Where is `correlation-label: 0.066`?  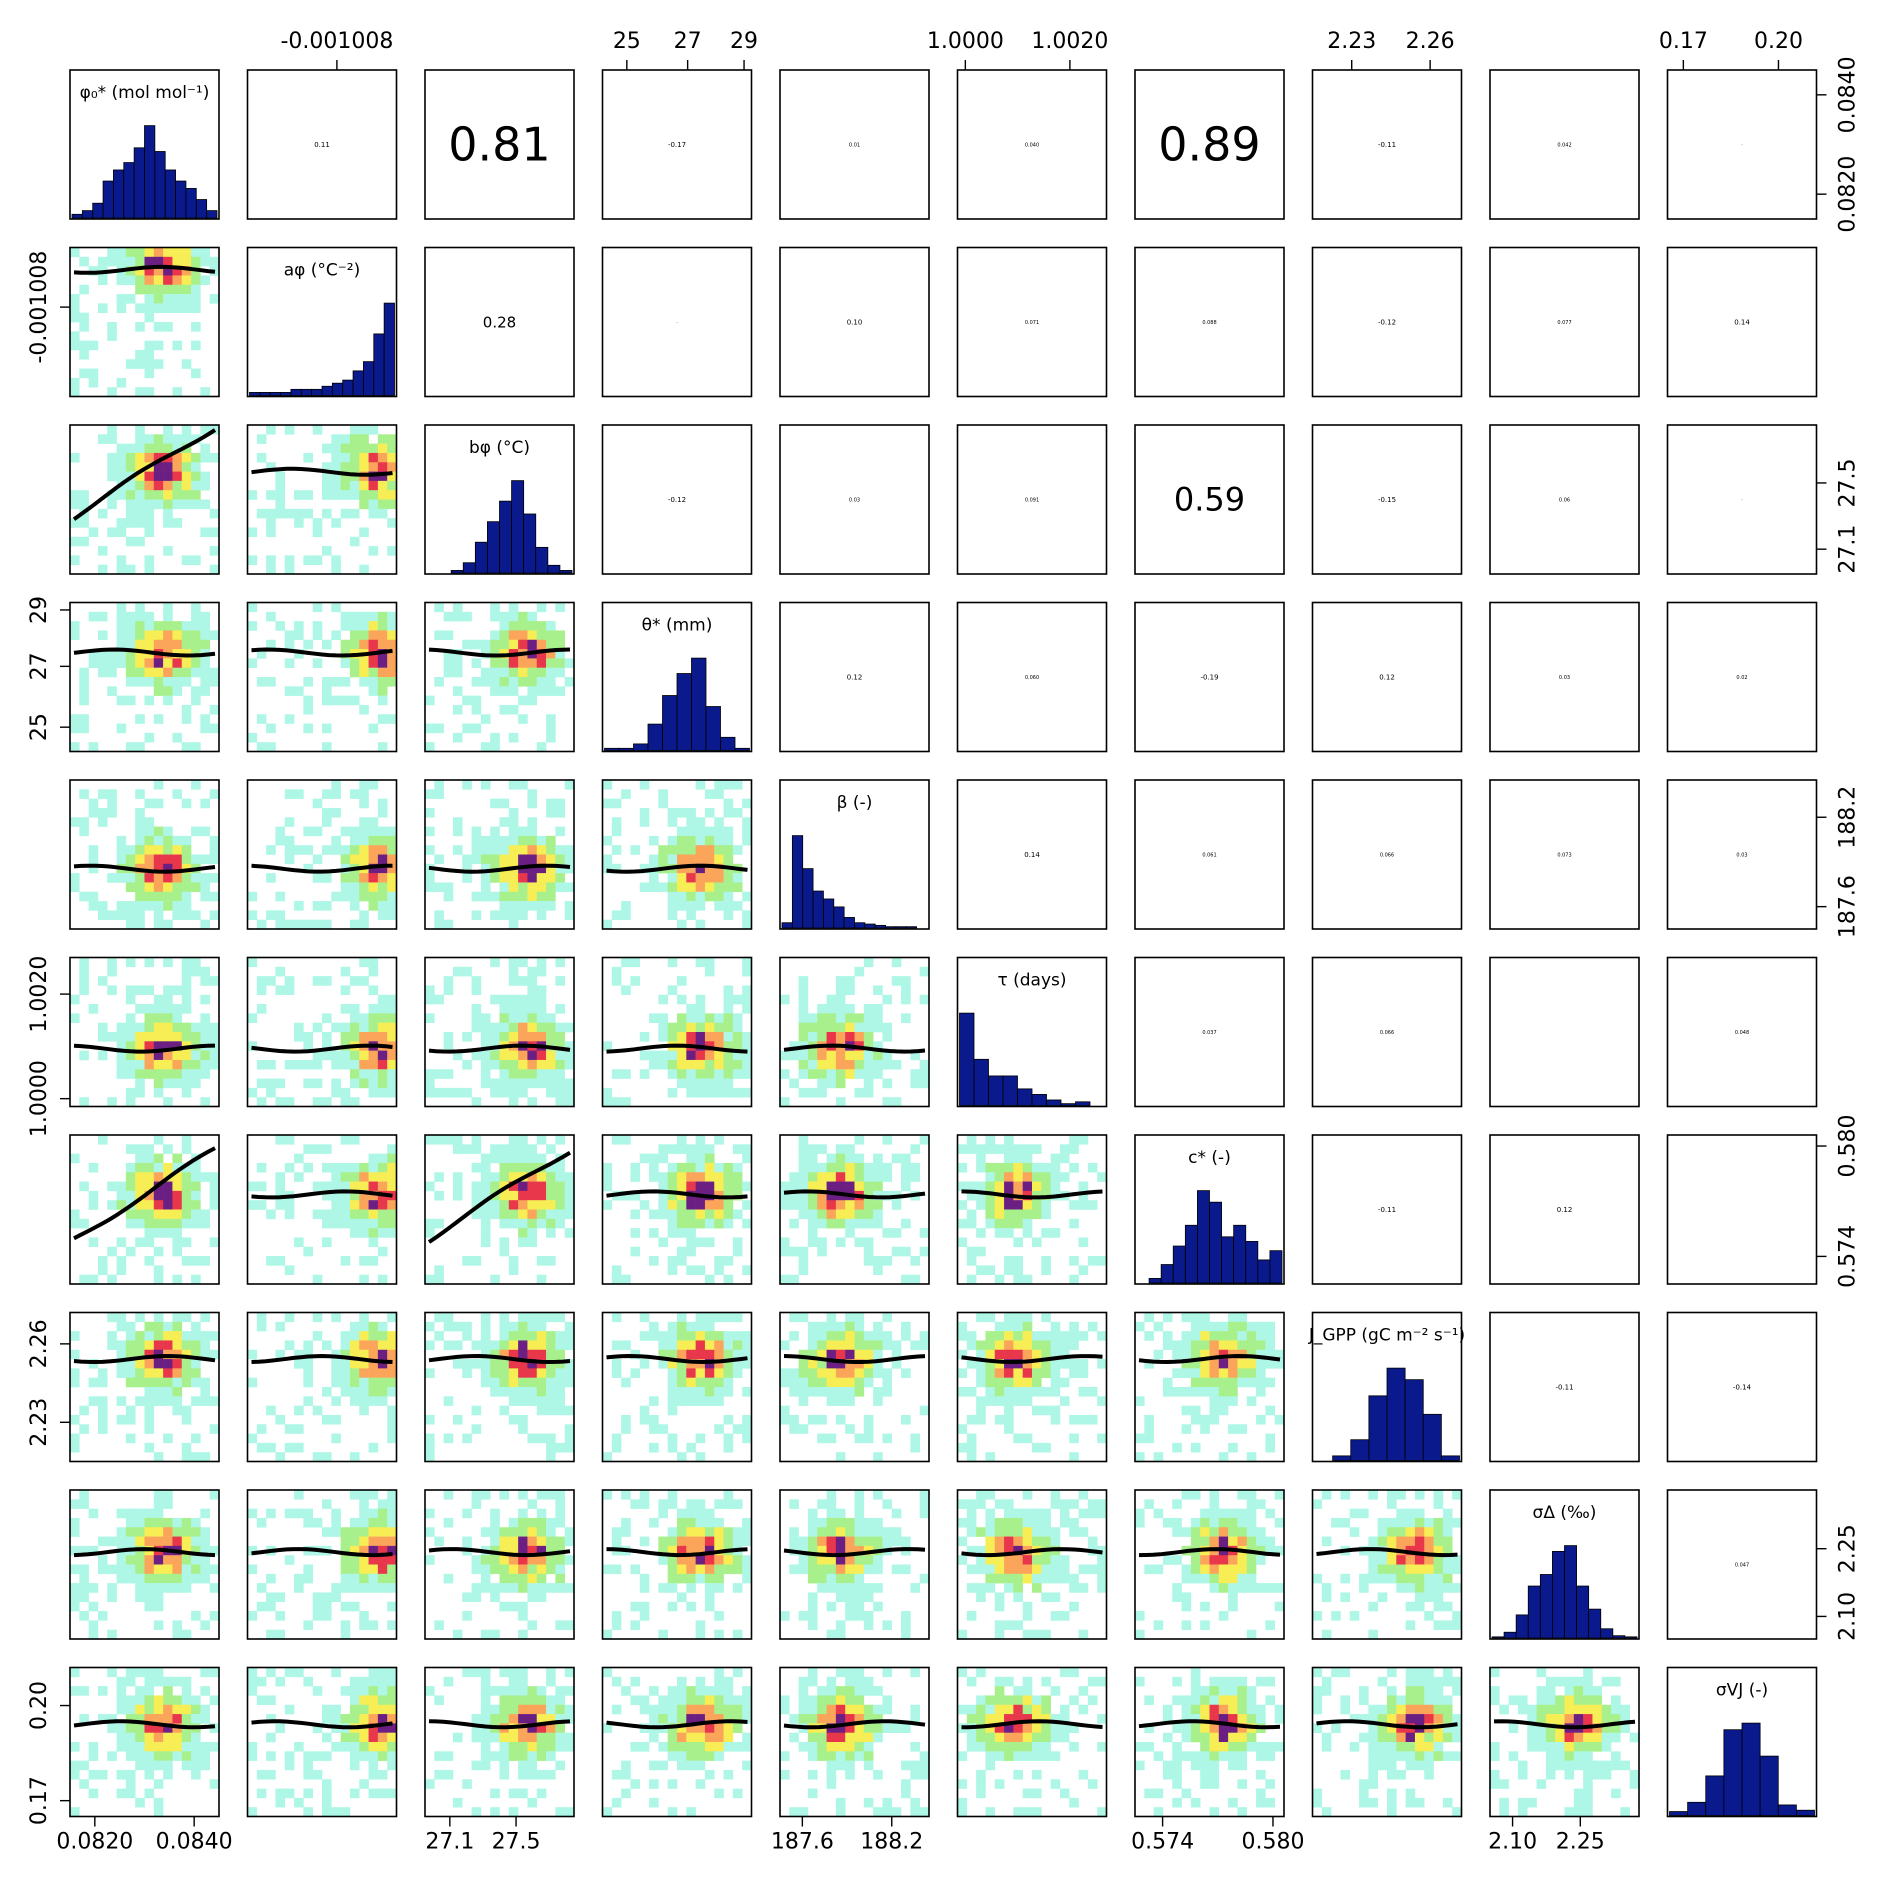
correlation-label: 0.066 is located at coordinates (1387, 855).